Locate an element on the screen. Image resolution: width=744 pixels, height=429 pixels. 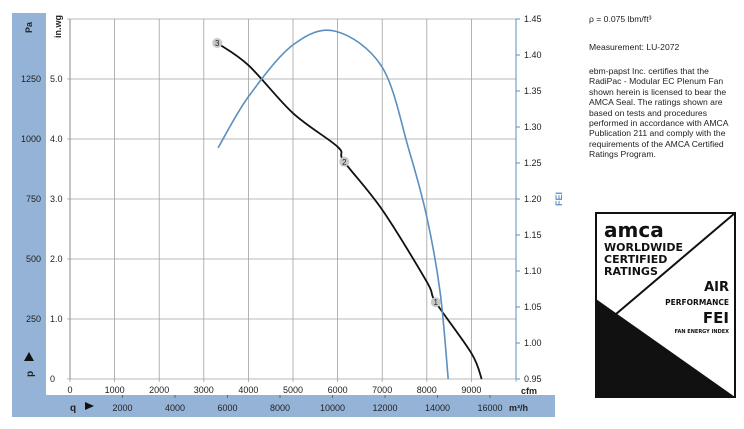
tick-label-cfm: 2000 is located at coordinates (159, 390).